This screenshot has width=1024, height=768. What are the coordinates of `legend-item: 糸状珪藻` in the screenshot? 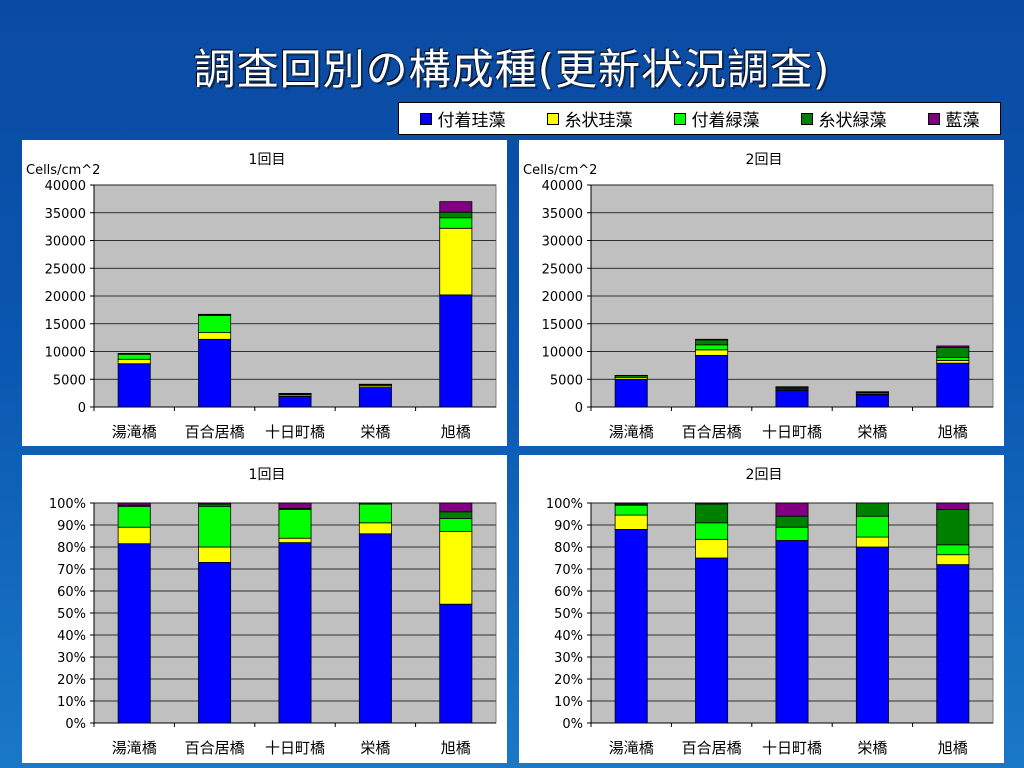 It's located at (589, 118).